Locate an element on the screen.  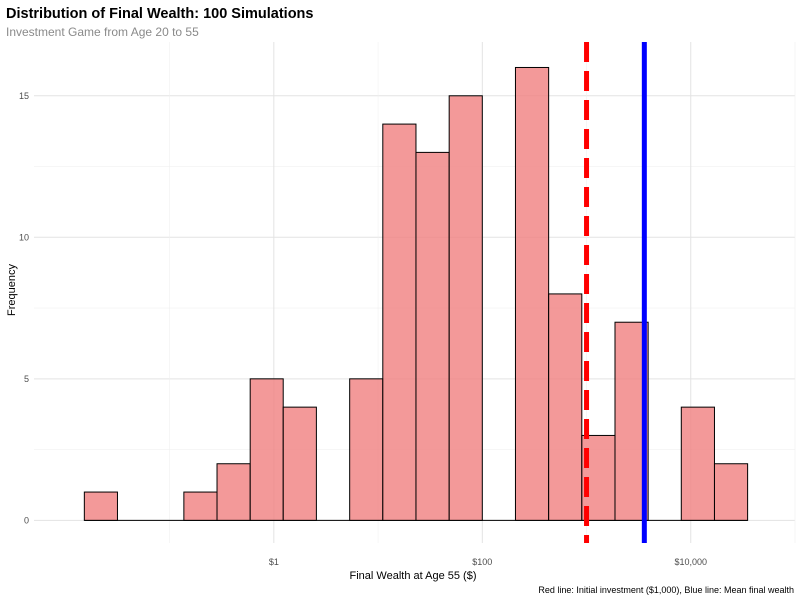
x-tick-label: $10,000 is located at coordinates (690, 562).